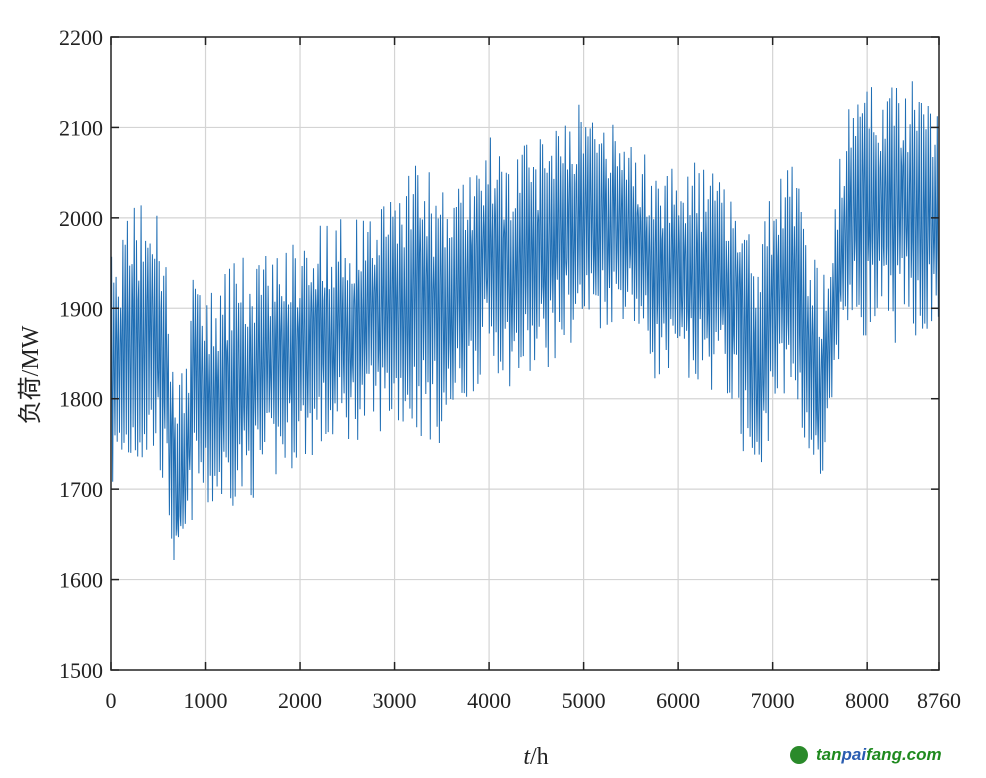 This screenshot has height=778, width=986. What do you see at coordinates (206, 700) in the screenshot?
I see `x-tick-label: 1000` at bounding box center [206, 700].